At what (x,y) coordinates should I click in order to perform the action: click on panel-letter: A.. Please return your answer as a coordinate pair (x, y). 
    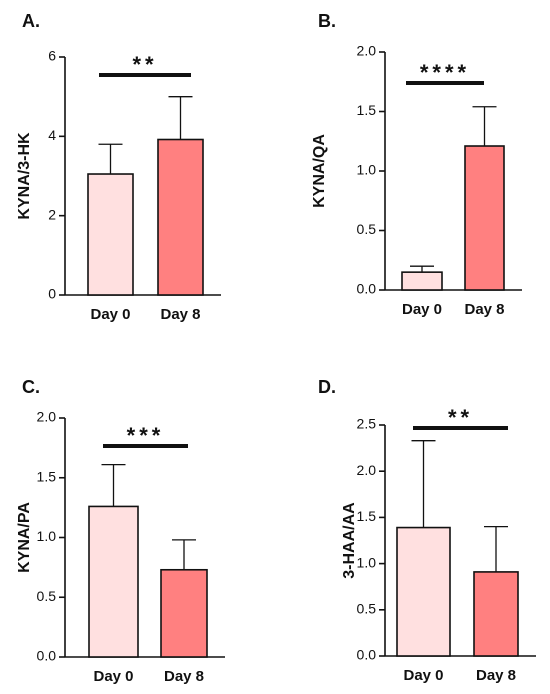
    Looking at the image, I should click on (31, 21).